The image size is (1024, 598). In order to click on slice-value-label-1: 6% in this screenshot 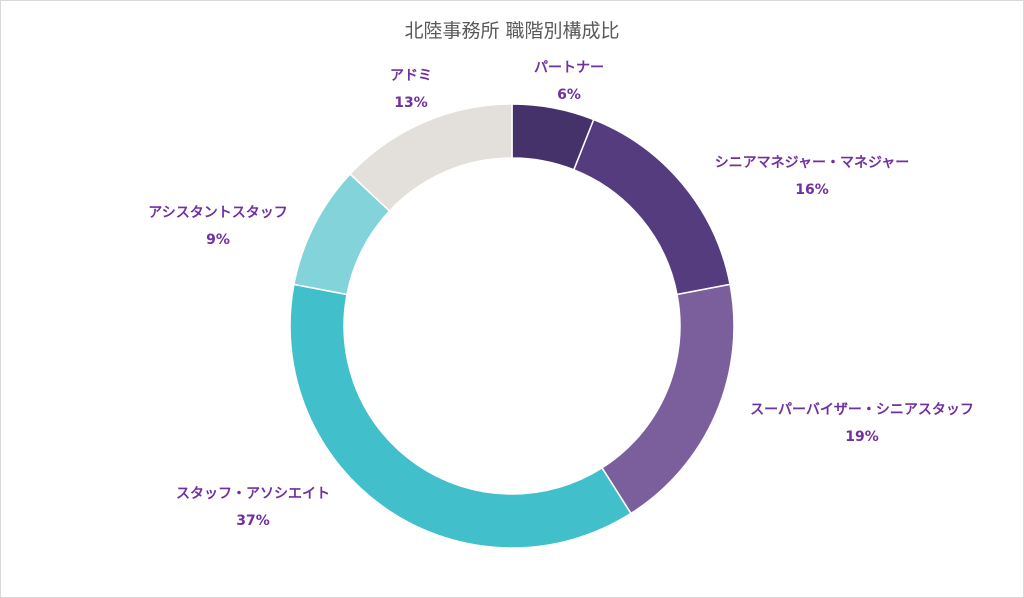, I will do `click(569, 95)`.